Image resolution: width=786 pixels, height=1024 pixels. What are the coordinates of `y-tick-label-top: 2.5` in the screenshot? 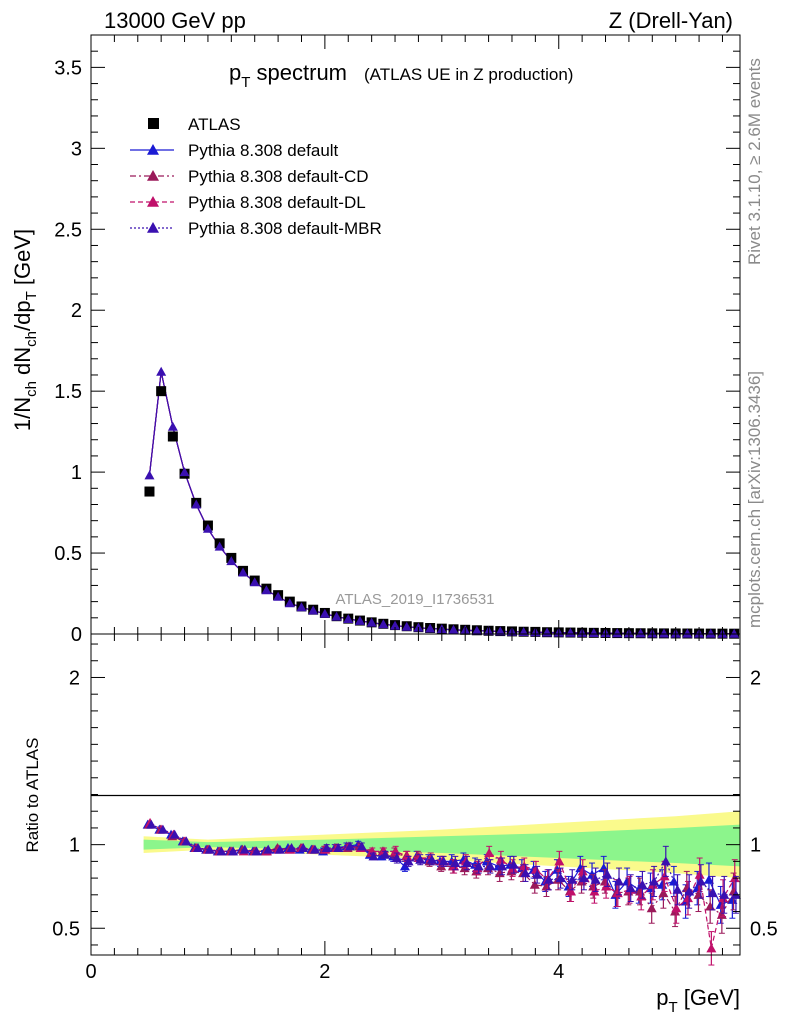 It's located at (68, 230).